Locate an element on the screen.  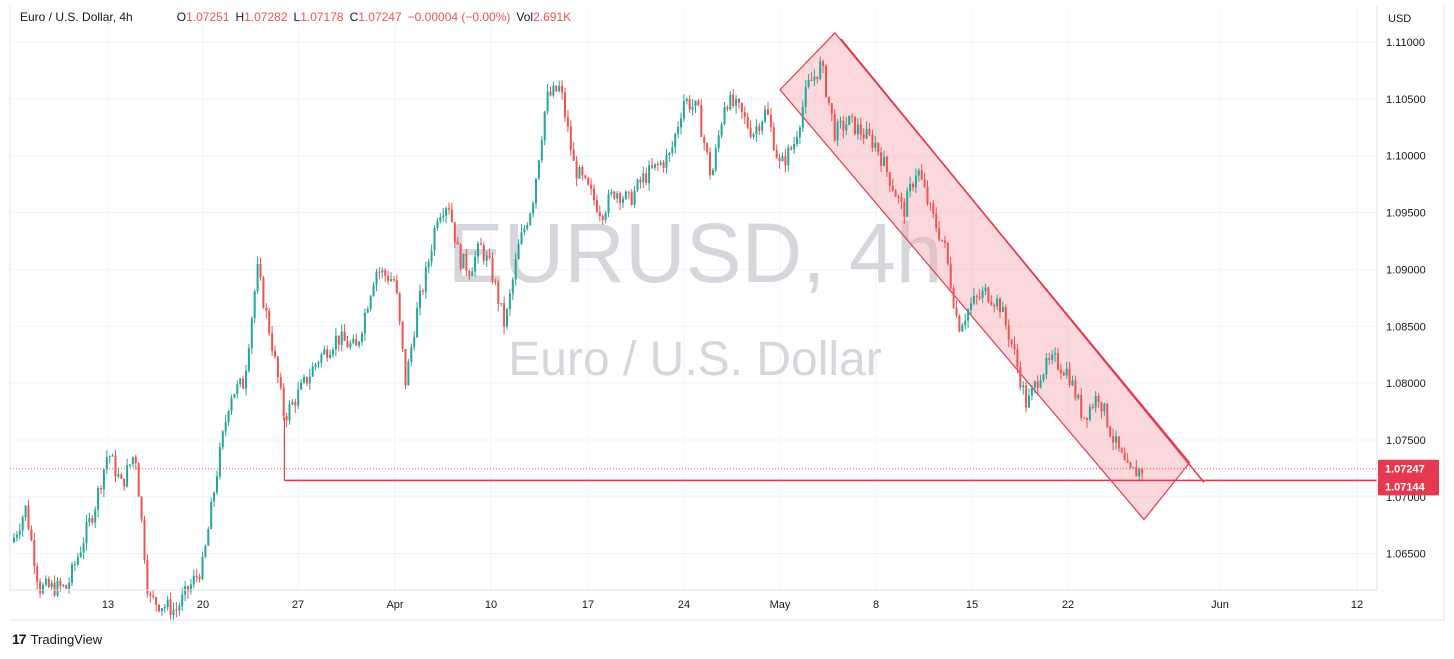
last-price-badge is located at coordinates (1408, 468).